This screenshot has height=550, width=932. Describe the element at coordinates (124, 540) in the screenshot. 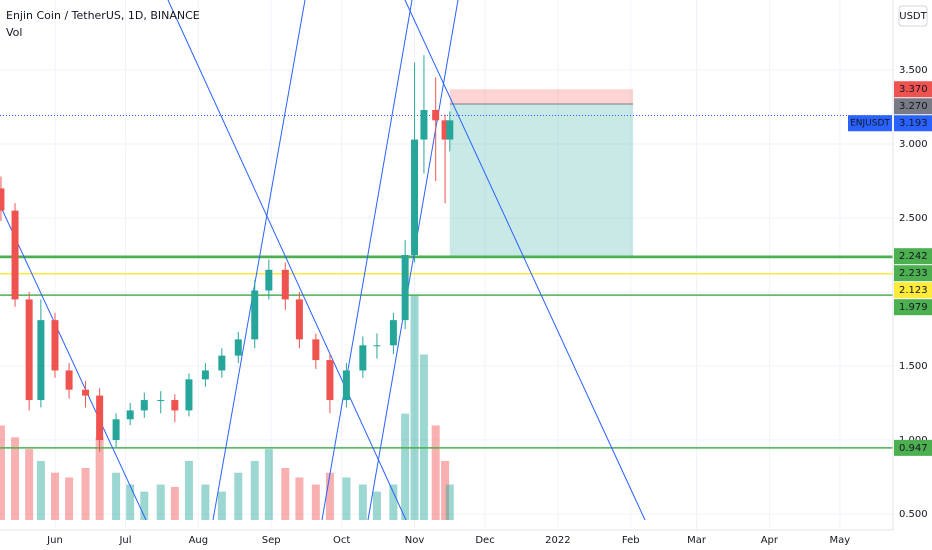

I see `x-tick-label: Jul` at that location.